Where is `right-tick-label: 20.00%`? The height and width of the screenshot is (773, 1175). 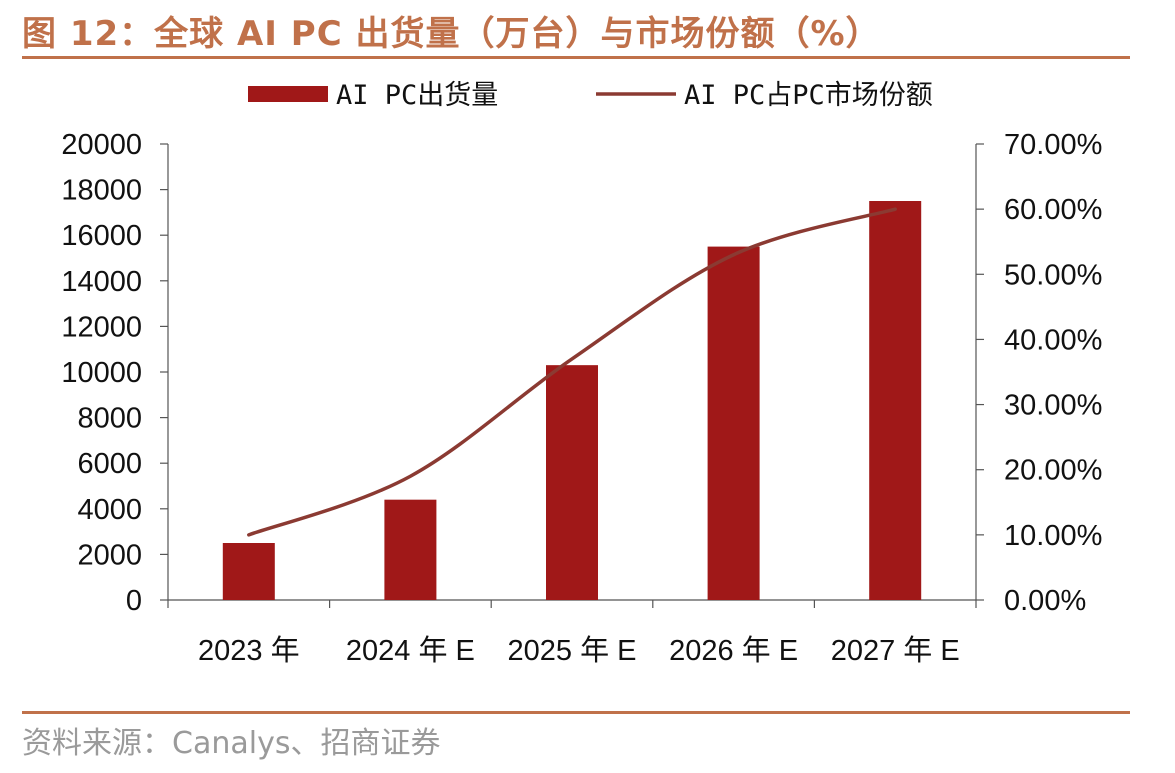 right-tick-label: 20.00% is located at coordinates (1053, 471).